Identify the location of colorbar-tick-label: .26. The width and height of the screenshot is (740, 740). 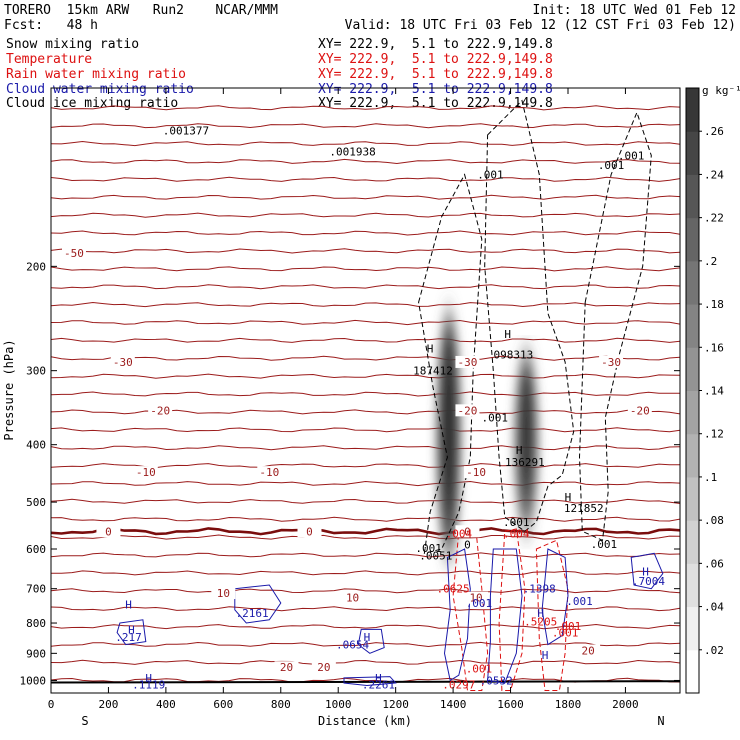
(714, 131).